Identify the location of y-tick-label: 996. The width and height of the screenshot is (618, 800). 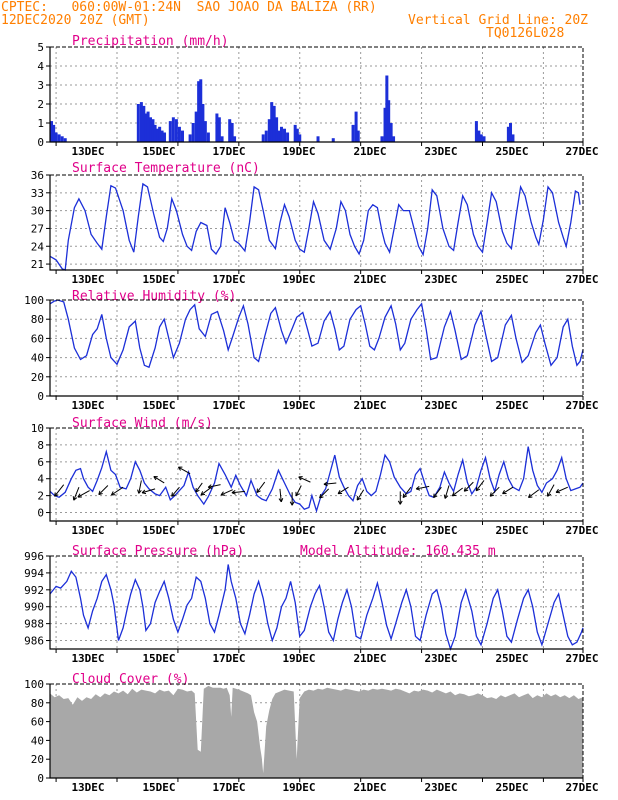
(34, 556).